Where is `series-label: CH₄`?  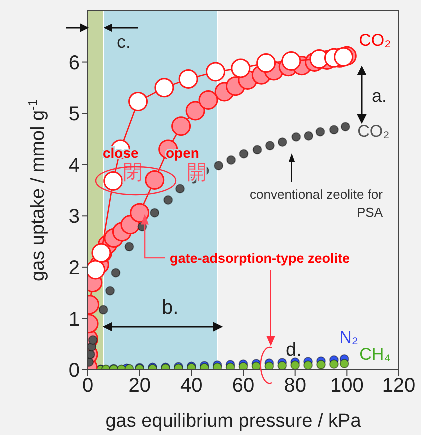 series-label: CH₄ is located at coordinates (376, 354).